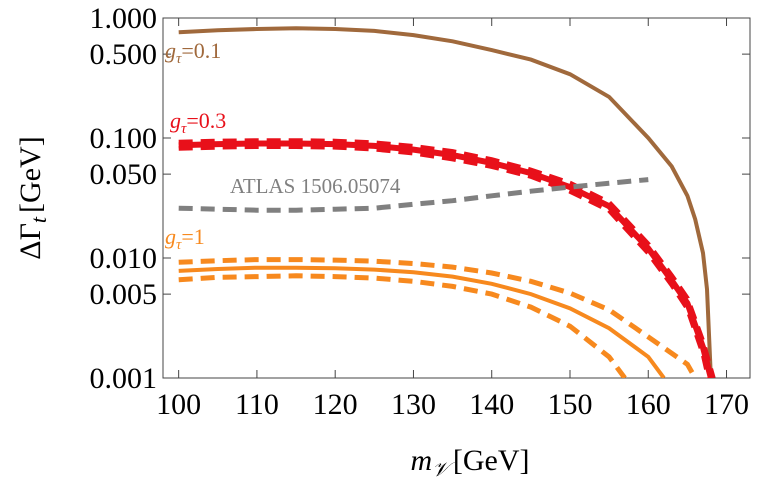 The image size is (769, 484). I want to click on line, so click(422, 321).